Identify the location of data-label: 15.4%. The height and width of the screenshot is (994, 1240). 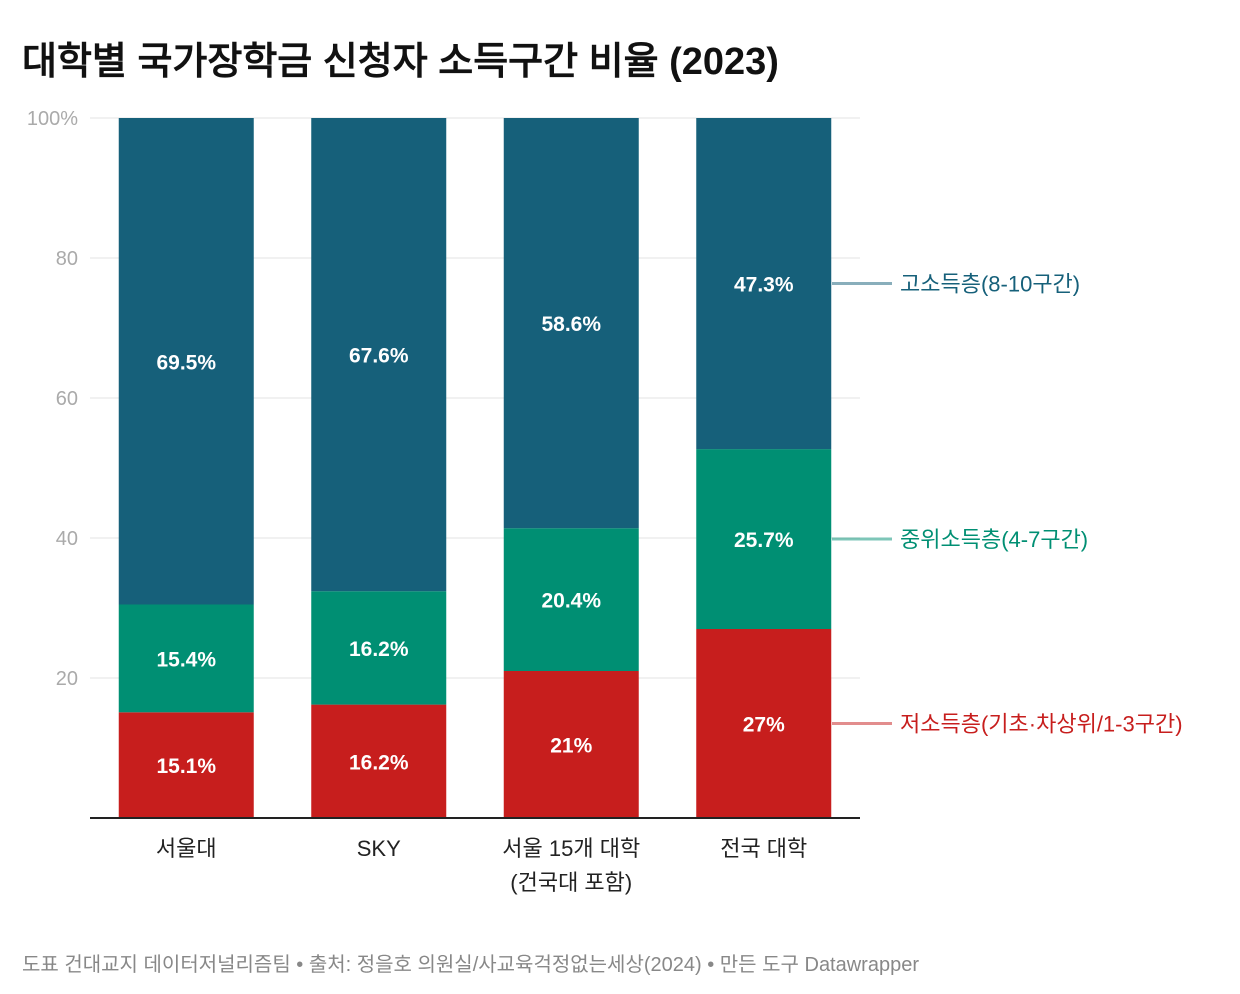
(186, 659).